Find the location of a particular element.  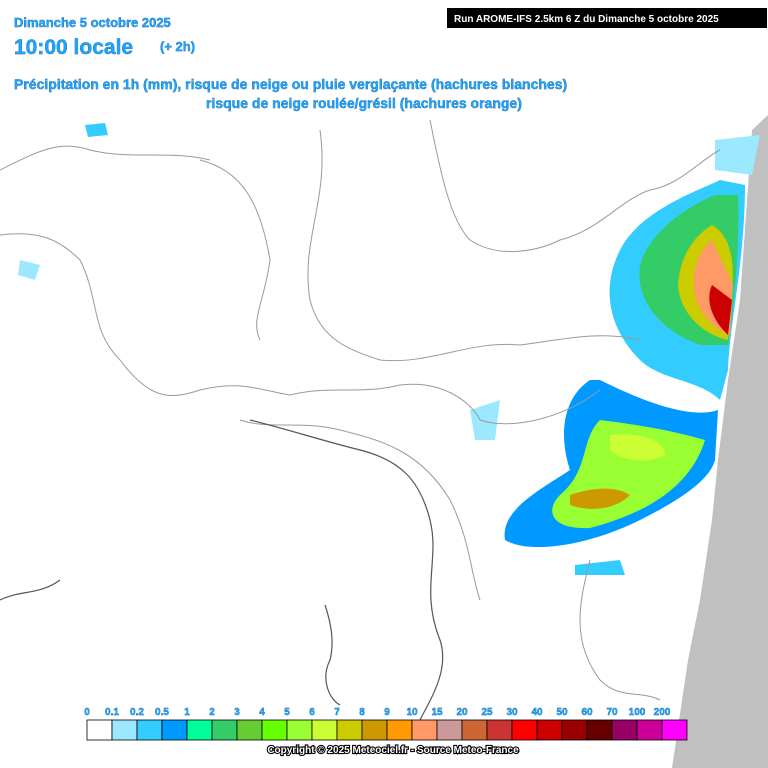

legend-label: 15 is located at coordinates (437, 712).